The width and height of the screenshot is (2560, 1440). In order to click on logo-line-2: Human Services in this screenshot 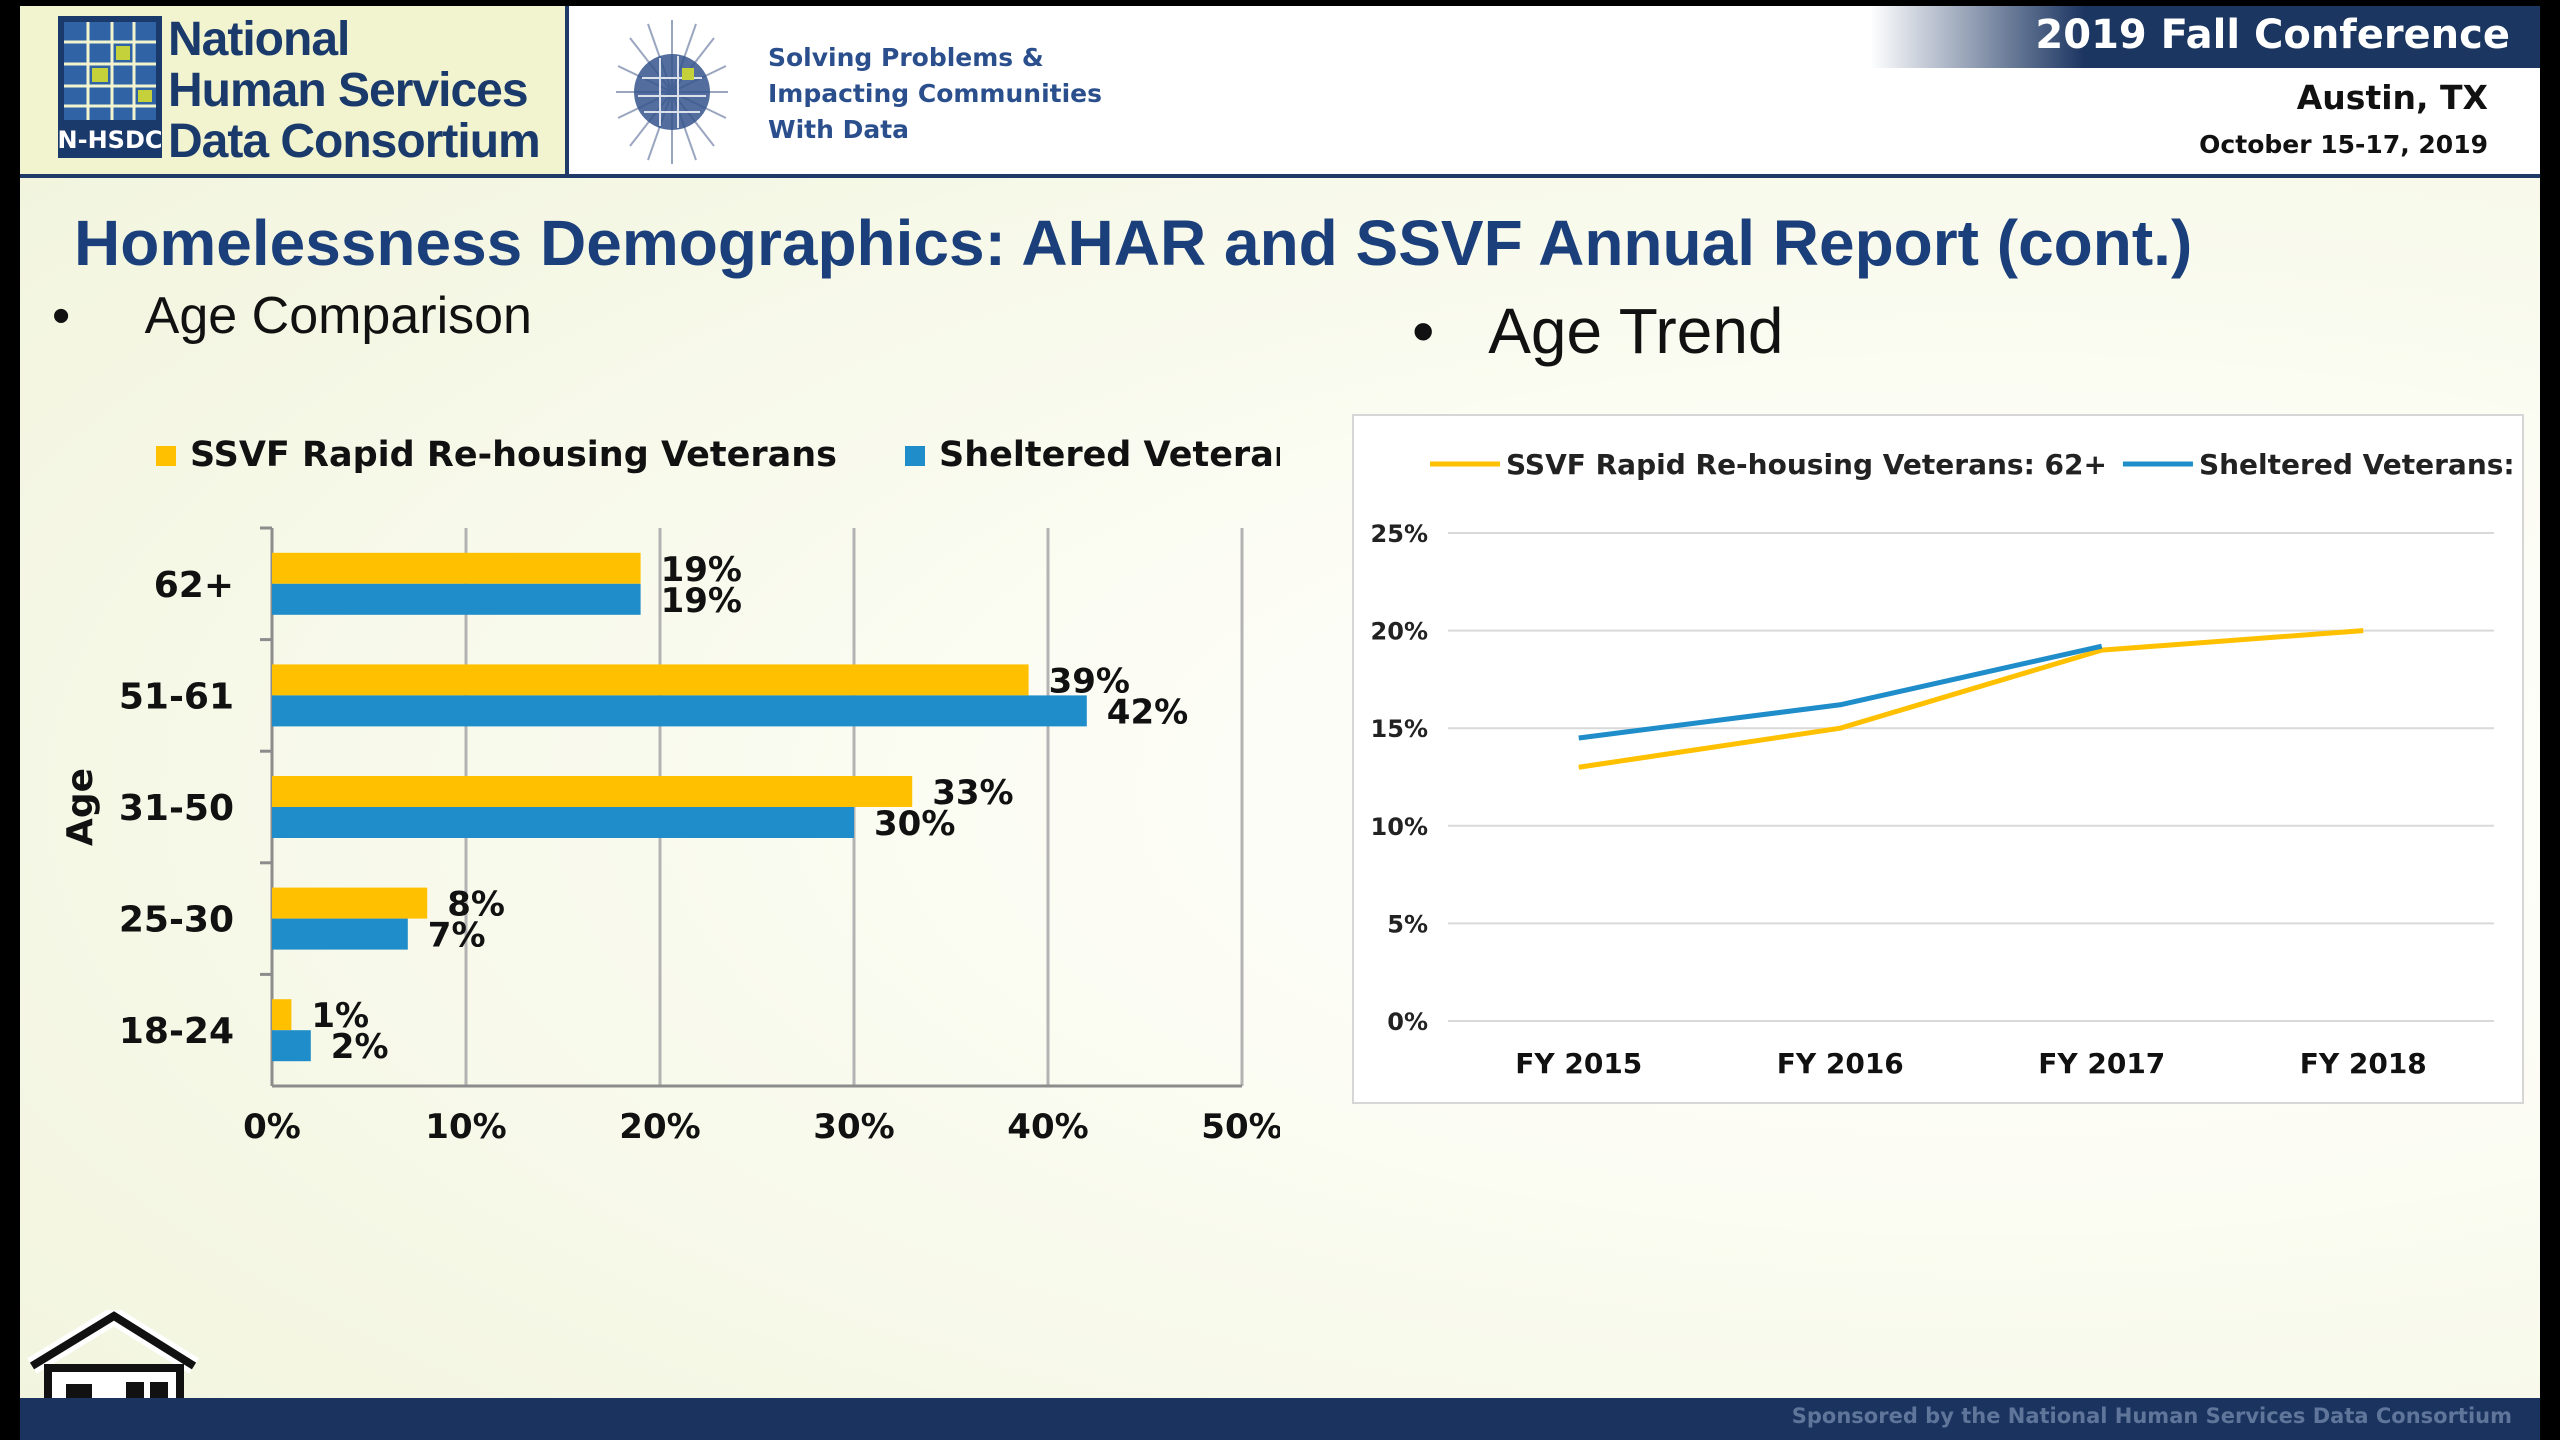, I will do `click(348, 90)`.